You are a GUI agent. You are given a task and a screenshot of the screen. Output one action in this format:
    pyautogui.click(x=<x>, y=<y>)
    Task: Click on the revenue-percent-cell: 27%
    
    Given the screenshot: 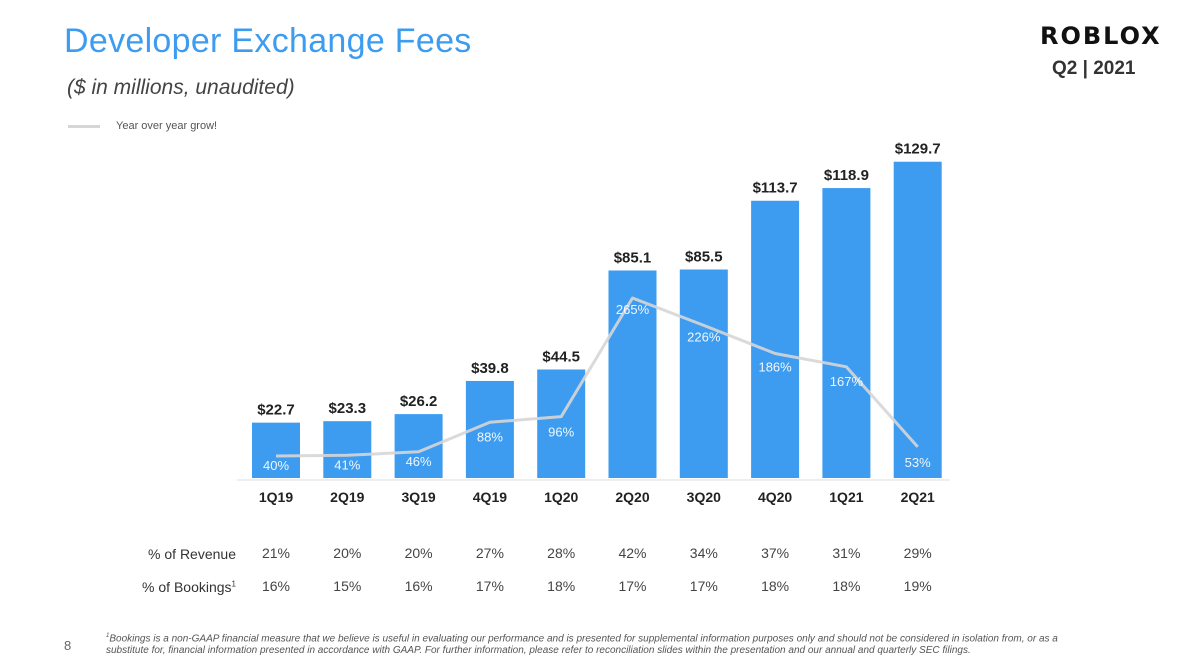 What is the action you would take?
    pyautogui.click(x=489, y=553)
    